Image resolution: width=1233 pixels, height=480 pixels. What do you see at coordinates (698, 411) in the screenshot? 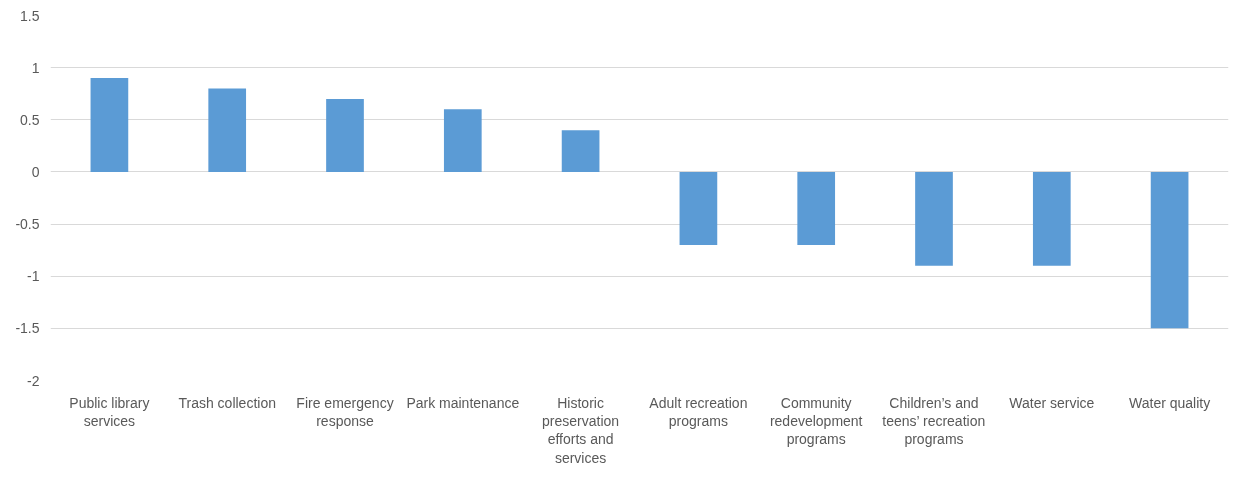
I see `x-tick-label: Adult recreation programs` at bounding box center [698, 411].